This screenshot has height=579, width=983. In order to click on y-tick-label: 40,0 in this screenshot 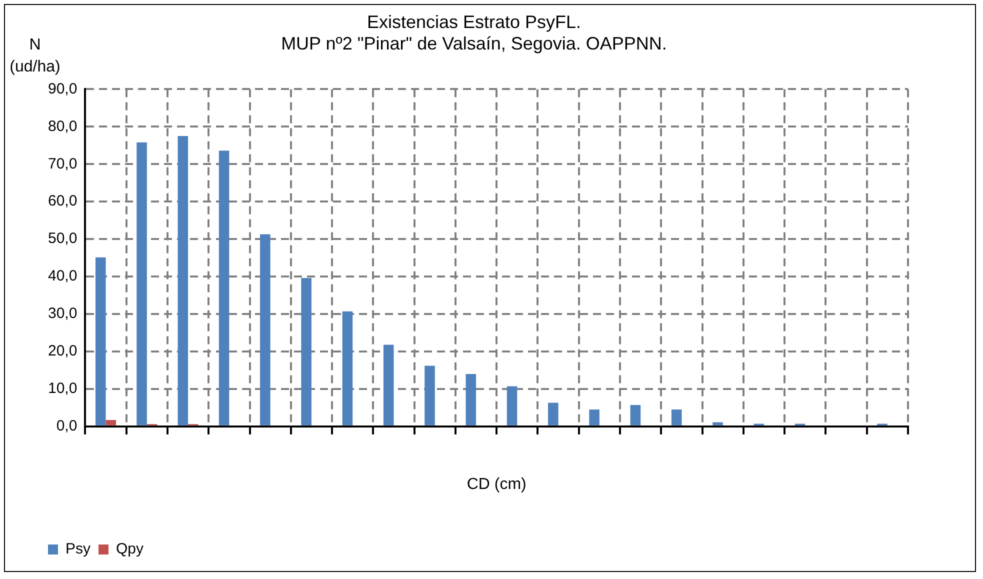, I will do `click(63, 276)`.